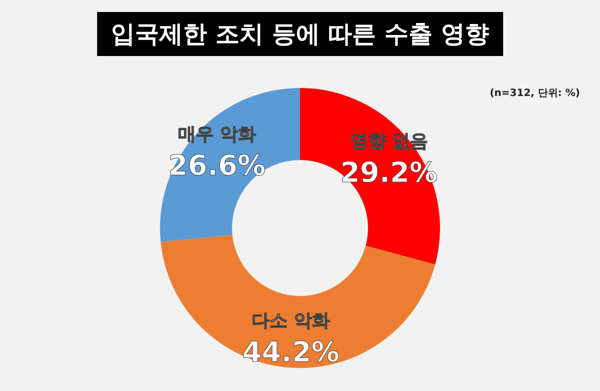  Describe the element at coordinates (291, 352) in the screenshot. I see `data-label: 44.2%` at that location.